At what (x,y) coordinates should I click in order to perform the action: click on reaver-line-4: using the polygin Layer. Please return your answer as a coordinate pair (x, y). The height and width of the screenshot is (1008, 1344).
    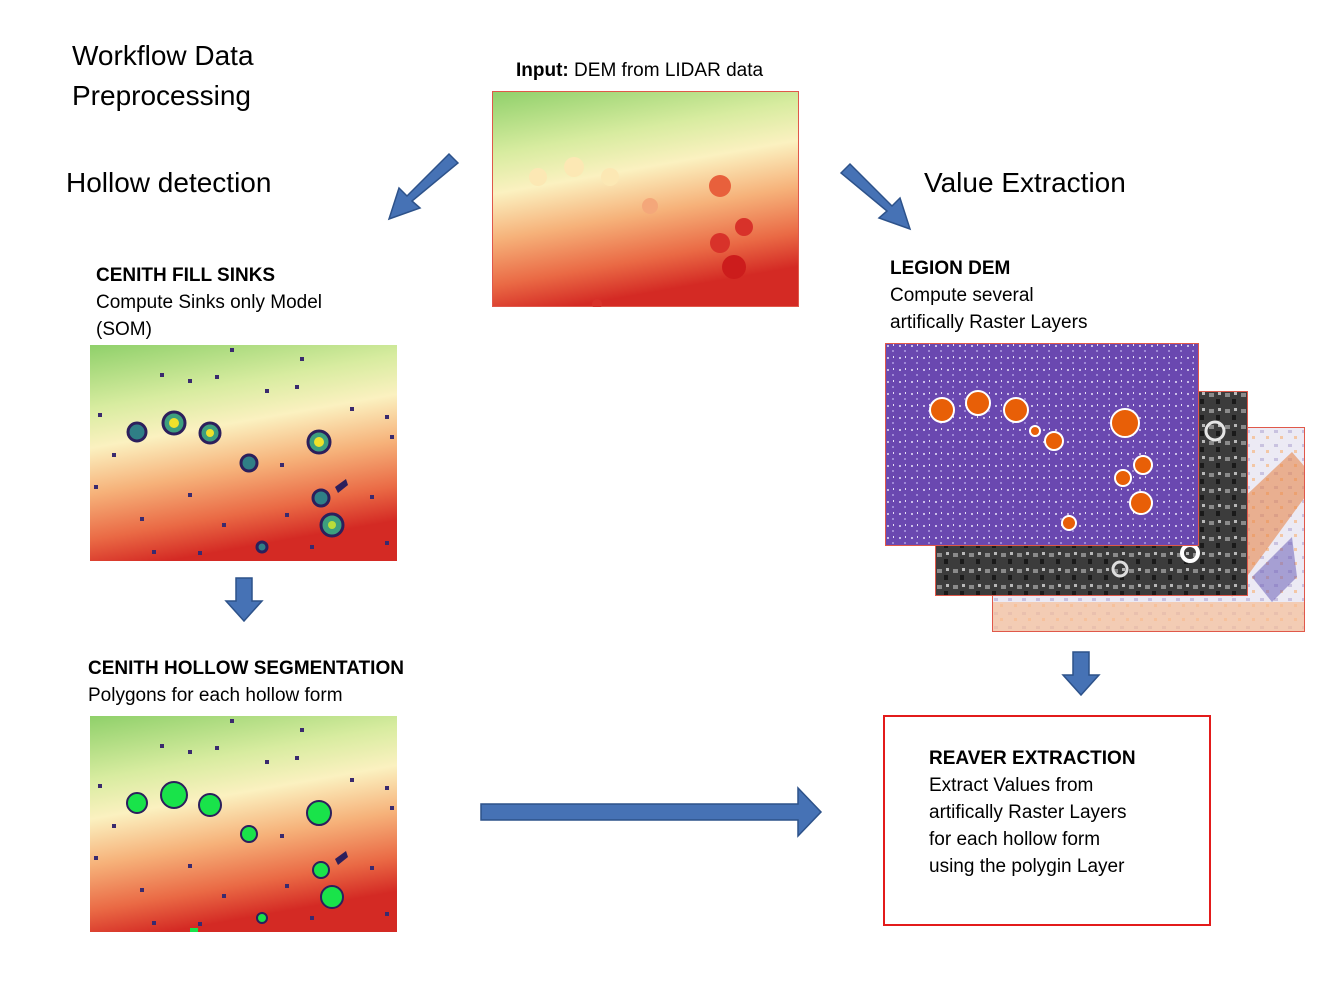
    Looking at the image, I should click on (1027, 866).